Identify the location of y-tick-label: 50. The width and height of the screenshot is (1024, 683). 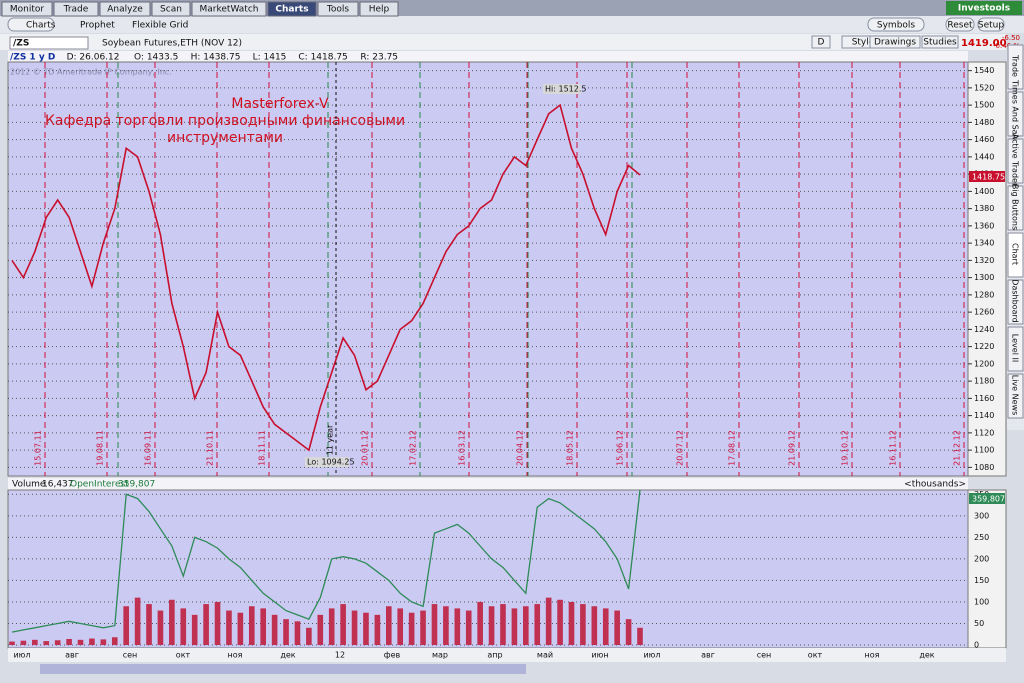
(979, 623).